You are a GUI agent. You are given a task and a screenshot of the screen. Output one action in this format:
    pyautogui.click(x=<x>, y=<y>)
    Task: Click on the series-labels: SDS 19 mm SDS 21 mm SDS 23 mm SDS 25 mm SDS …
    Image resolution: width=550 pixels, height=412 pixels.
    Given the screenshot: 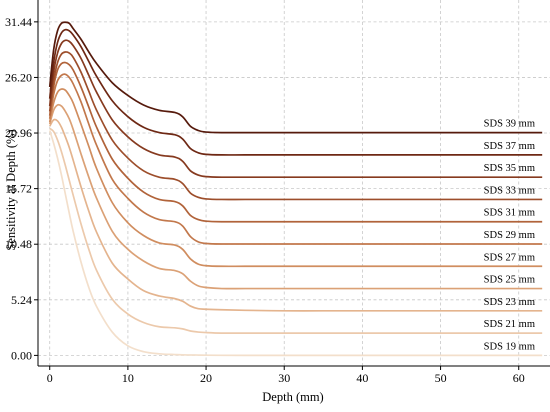 What is the action you would take?
    pyautogui.click(x=509, y=236)
    